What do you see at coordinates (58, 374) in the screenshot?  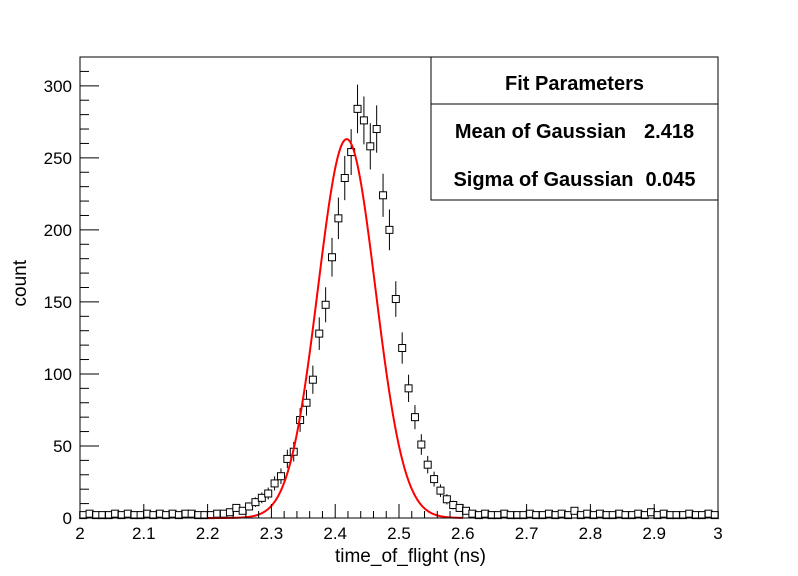 I see `y-tick-label: 100` at bounding box center [58, 374].